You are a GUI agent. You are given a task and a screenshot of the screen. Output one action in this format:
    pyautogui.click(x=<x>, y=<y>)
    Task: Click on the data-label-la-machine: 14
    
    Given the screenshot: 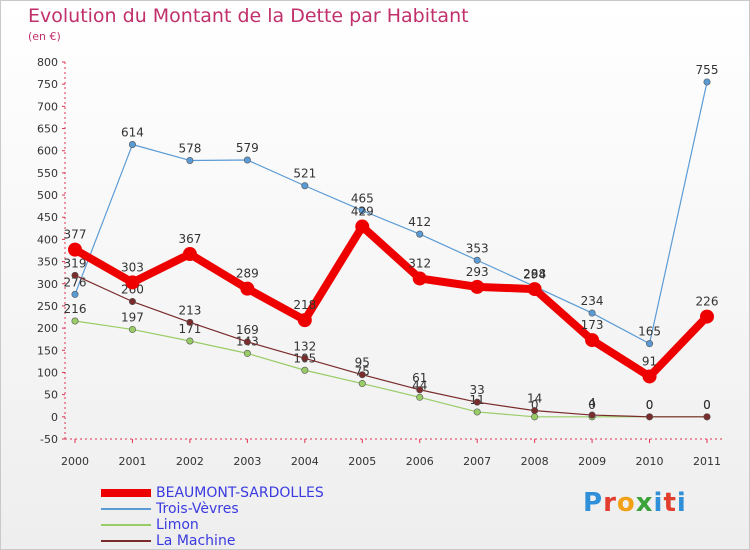 What is the action you would take?
    pyautogui.click(x=534, y=399)
    